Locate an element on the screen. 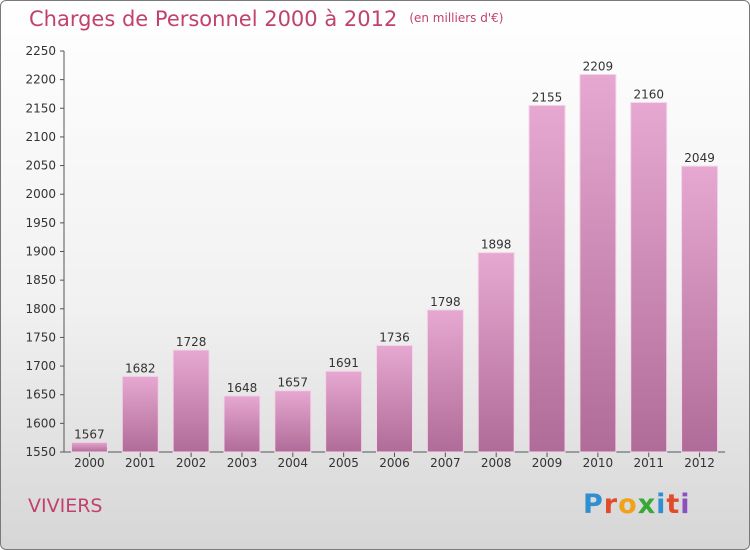 Image resolution: width=750 pixels, height=550 pixels. y-tick-label: 1650 is located at coordinates (40, 395).